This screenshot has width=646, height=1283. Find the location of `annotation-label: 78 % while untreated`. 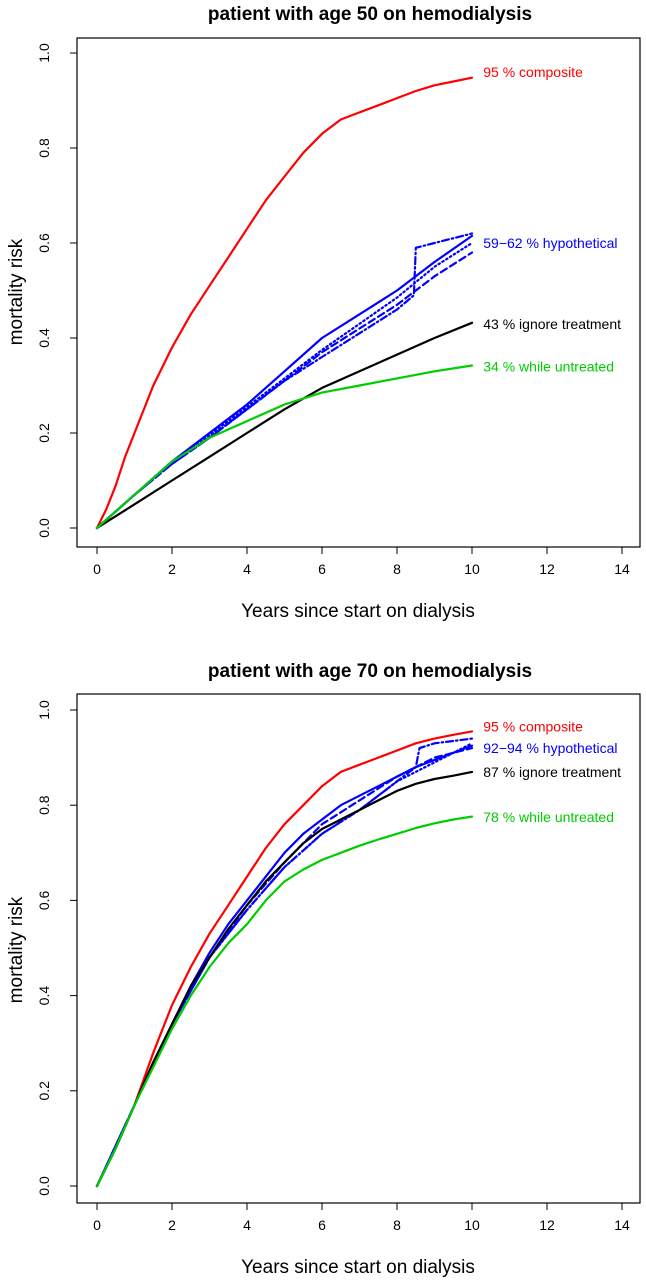

annotation-label: 78 % while untreated is located at coordinates (548, 817).